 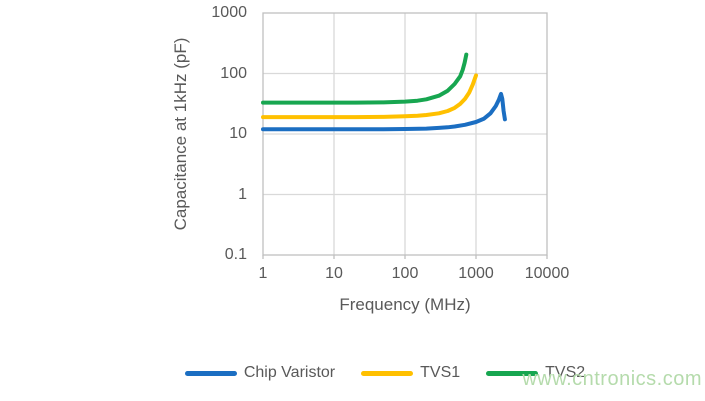 What do you see at coordinates (334, 273) in the screenshot?
I see `x-tick-label: 10` at bounding box center [334, 273].